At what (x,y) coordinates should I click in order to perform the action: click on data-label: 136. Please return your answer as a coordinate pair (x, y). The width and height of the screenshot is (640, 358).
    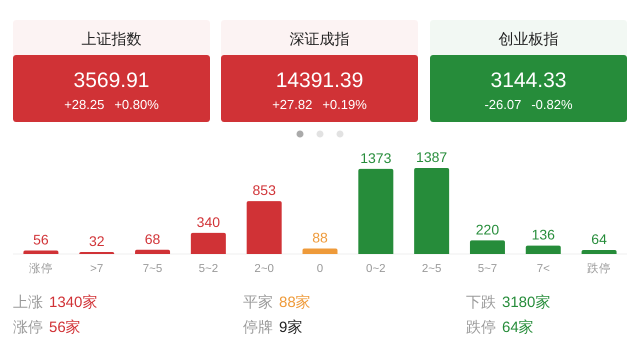
    Looking at the image, I should click on (544, 234).